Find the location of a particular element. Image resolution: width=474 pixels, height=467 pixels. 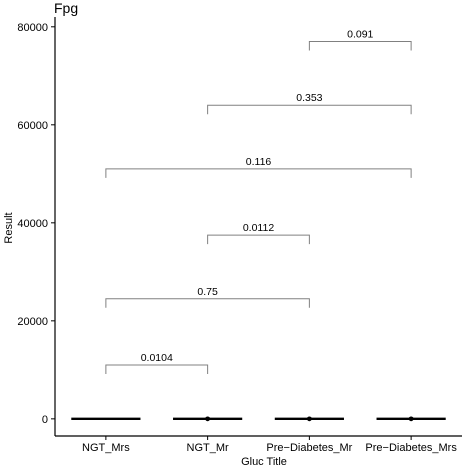

p-value-label: 0.353 is located at coordinates (309, 98).